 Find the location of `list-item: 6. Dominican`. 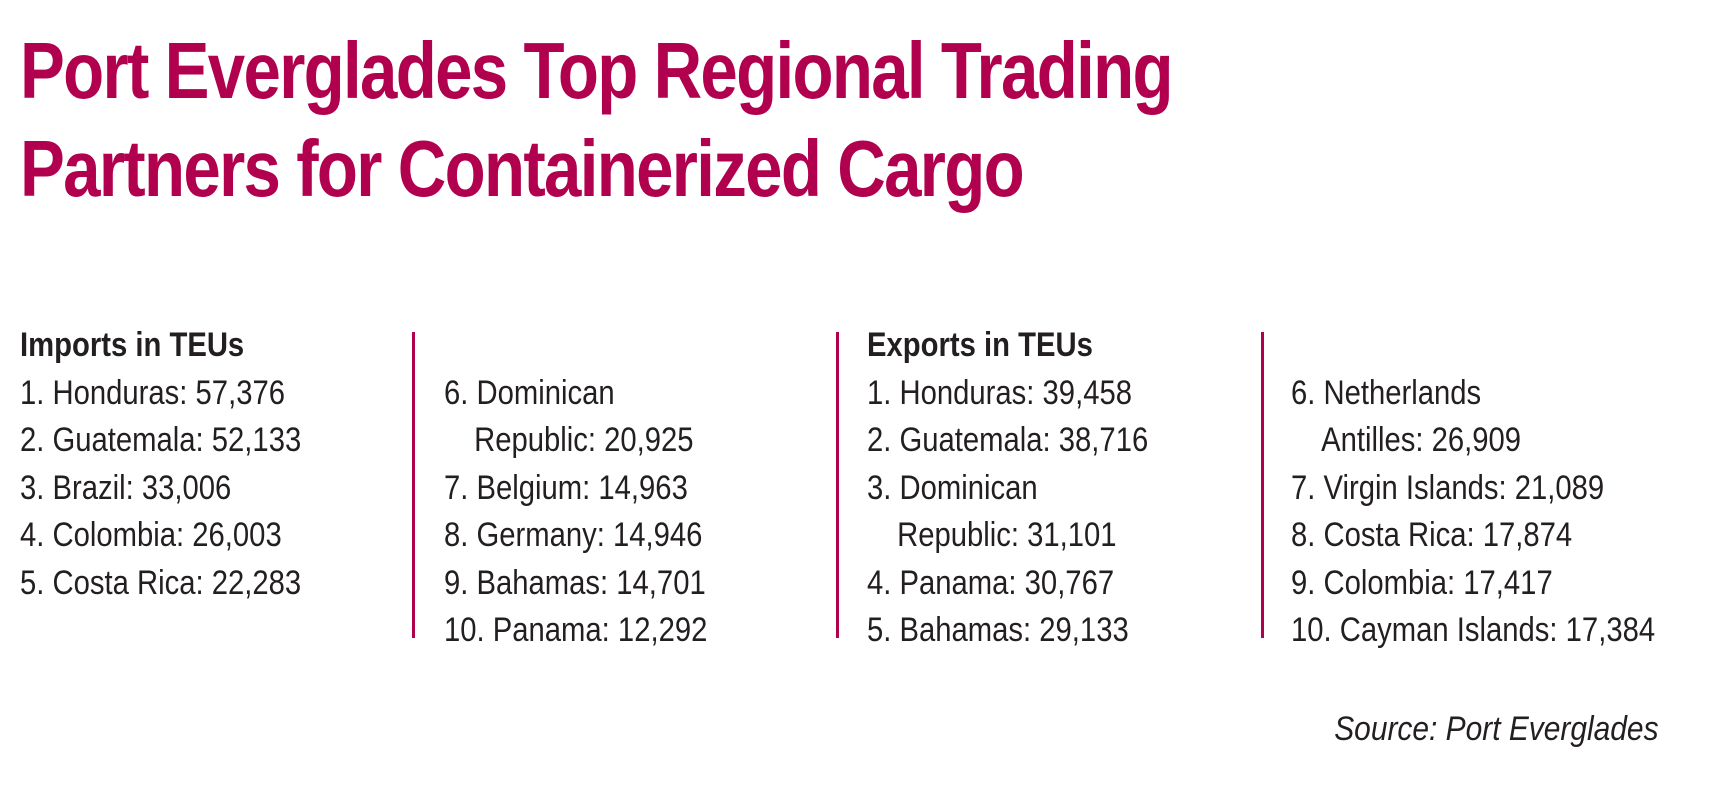

list-item: 6. Dominican is located at coordinates (529, 392).